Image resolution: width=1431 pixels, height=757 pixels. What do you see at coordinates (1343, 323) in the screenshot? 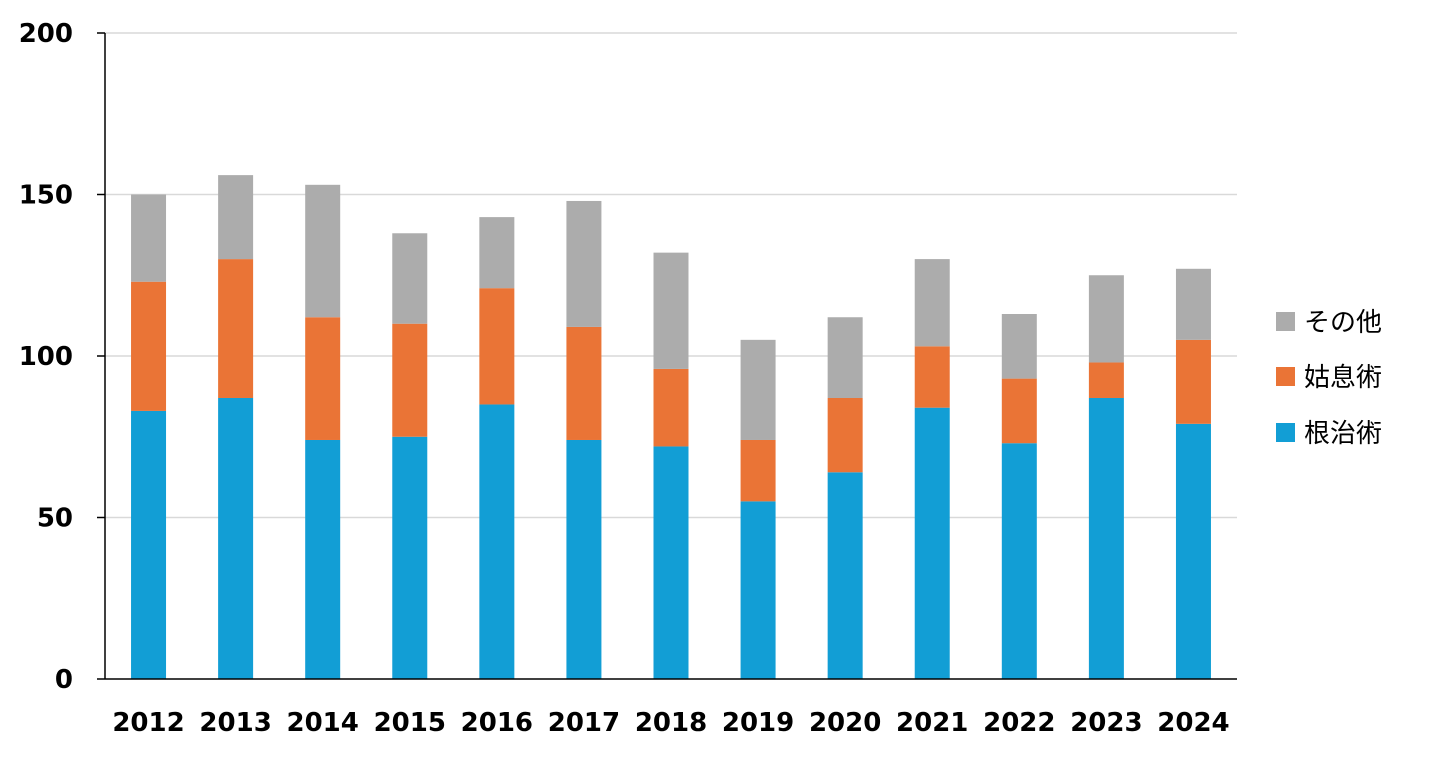
I see `legend-label: その他` at bounding box center [1343, 323].